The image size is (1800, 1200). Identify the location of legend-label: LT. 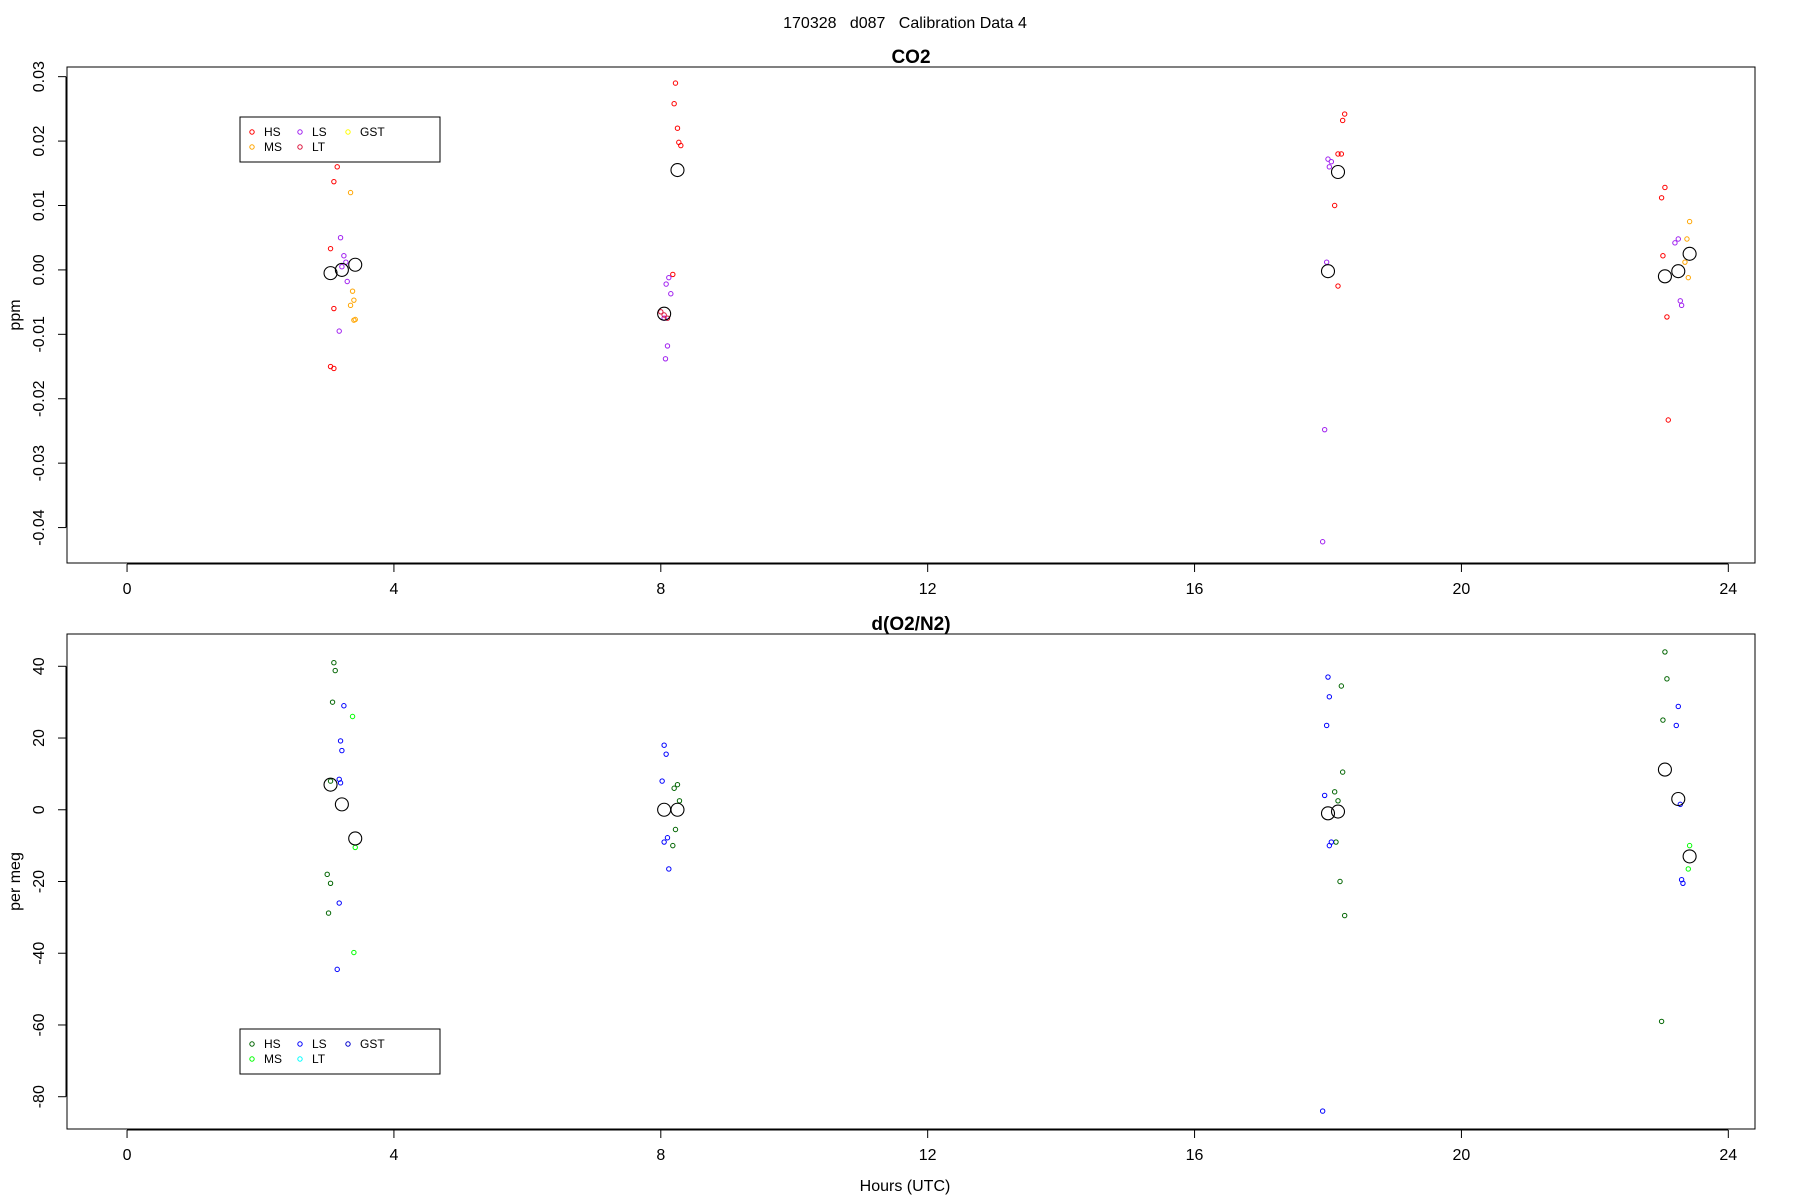
(319, 147).